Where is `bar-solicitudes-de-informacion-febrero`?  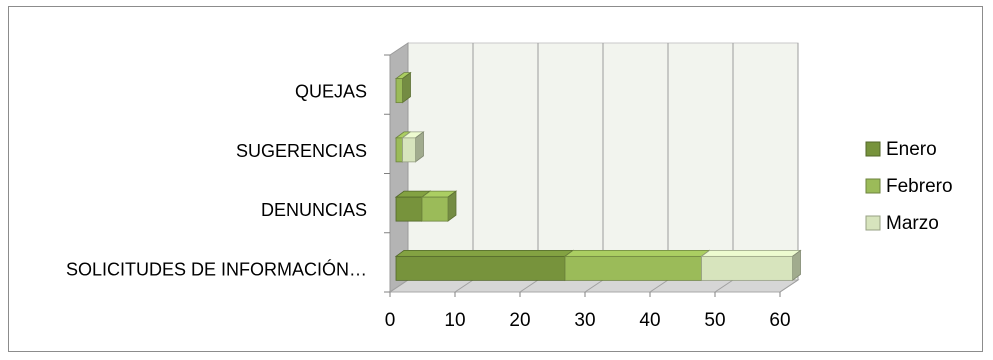
bar-solicitudes-de-informacion-febrero is located at coordinates (637, 265).